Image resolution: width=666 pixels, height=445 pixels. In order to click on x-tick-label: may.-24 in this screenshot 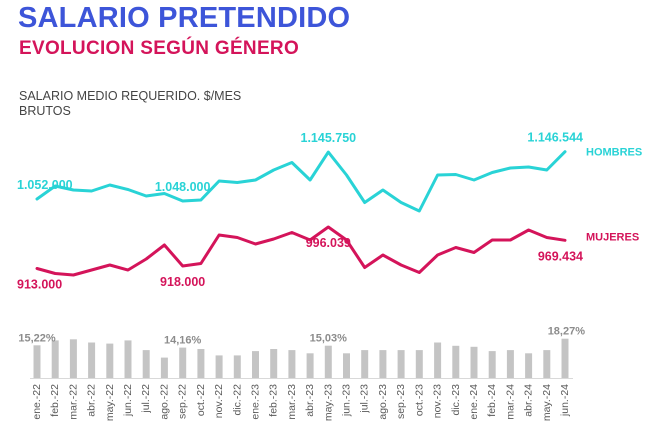, I will do `click(547, 402)`.